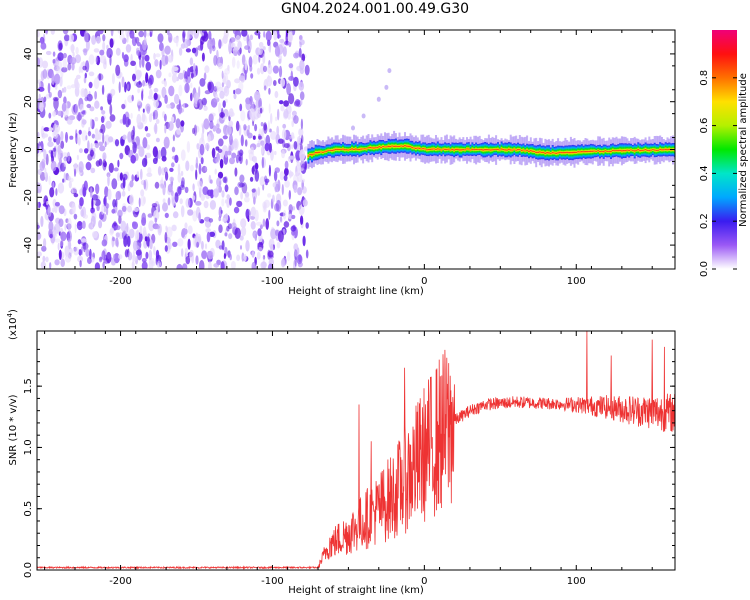 This screenshot has height=600, width=750. What do you see at coordinates (28, 386) in the screenshot?
I see `y-tick-label: 1.5` at bounding box center [28, 386].